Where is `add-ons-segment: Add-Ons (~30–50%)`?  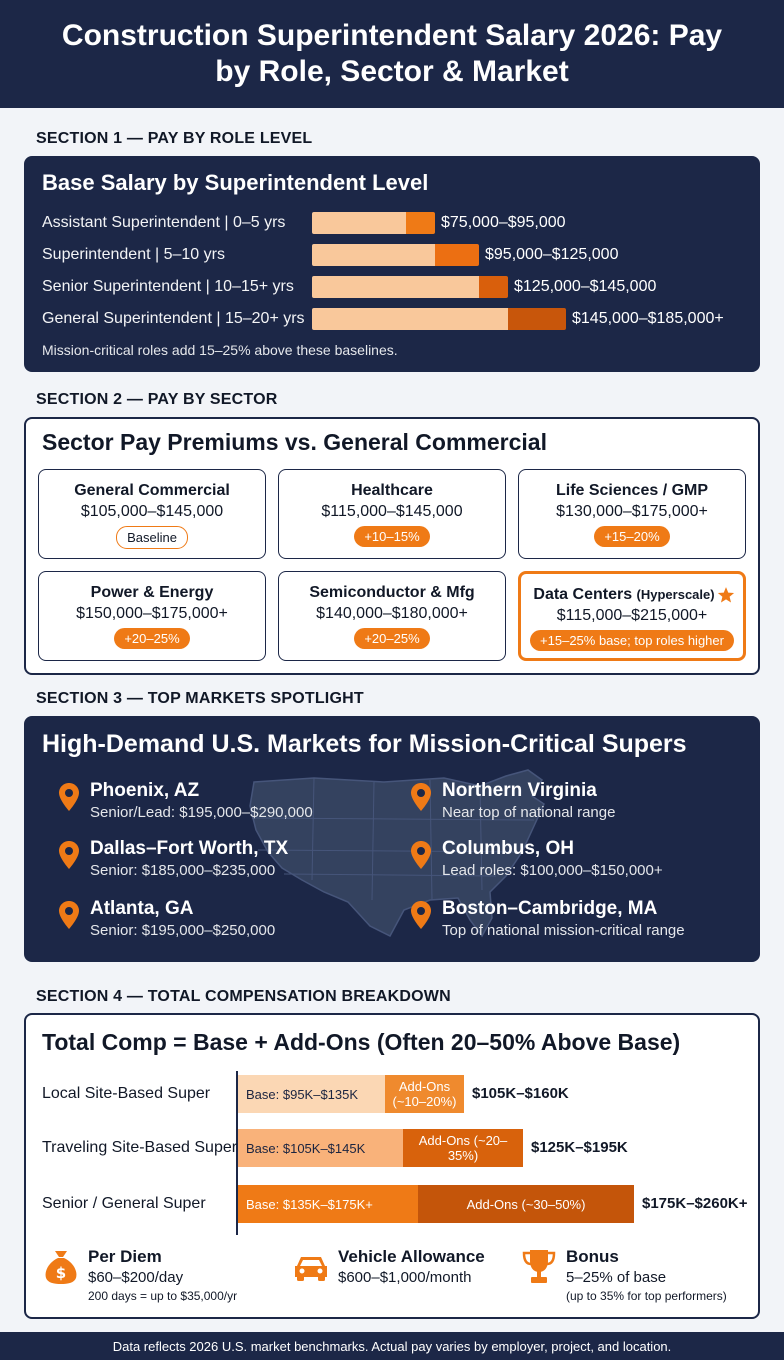 add-ons-segment: Add-Ons (~30–50%) is located at coordinates (526, 1204).